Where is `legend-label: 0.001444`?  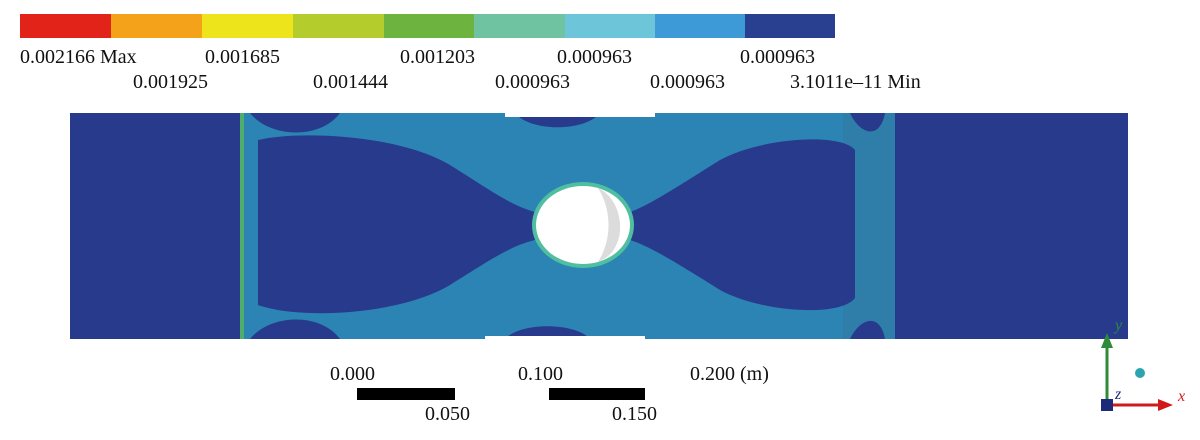 legend-label: 0.001444 is located at coordinates (350, 82).